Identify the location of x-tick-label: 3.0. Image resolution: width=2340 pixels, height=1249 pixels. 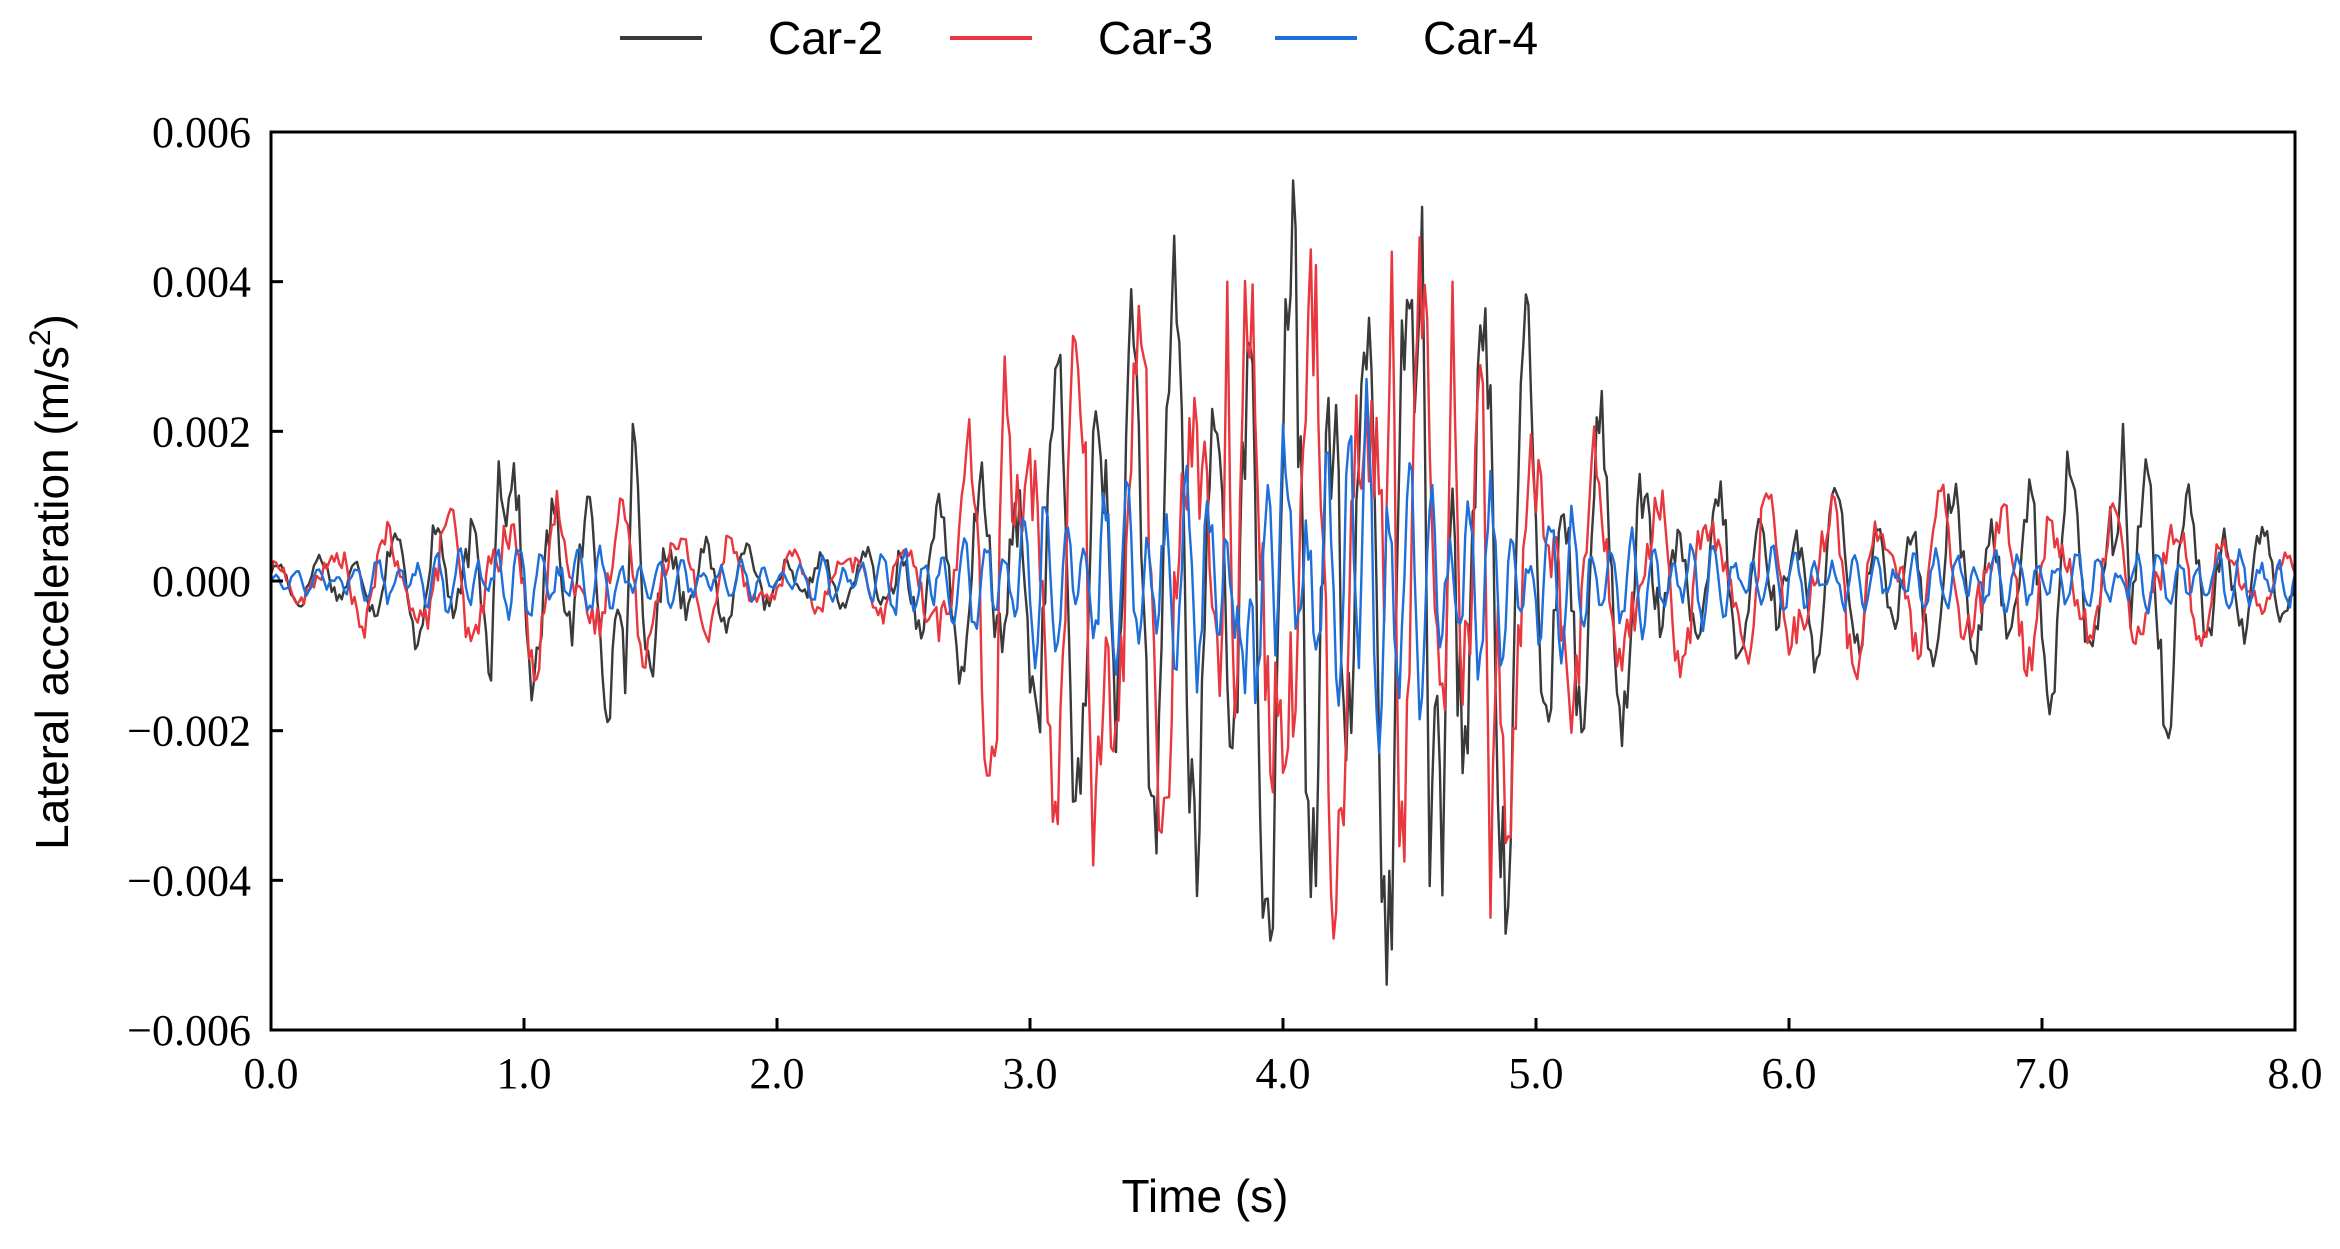
(1030, 1073).